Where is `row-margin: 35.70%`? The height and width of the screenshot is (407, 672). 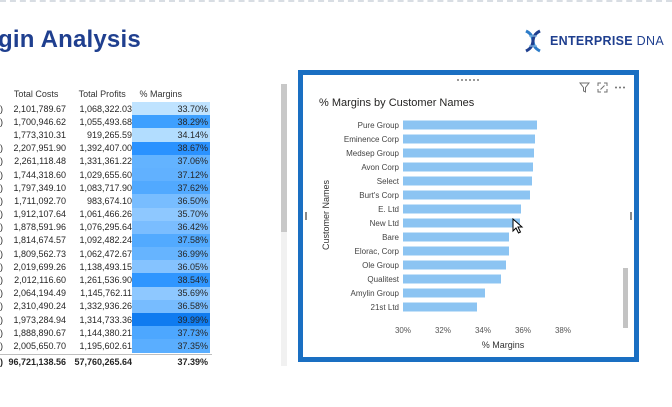
row-margin: 35.70% is located at coordinates (171, 214).